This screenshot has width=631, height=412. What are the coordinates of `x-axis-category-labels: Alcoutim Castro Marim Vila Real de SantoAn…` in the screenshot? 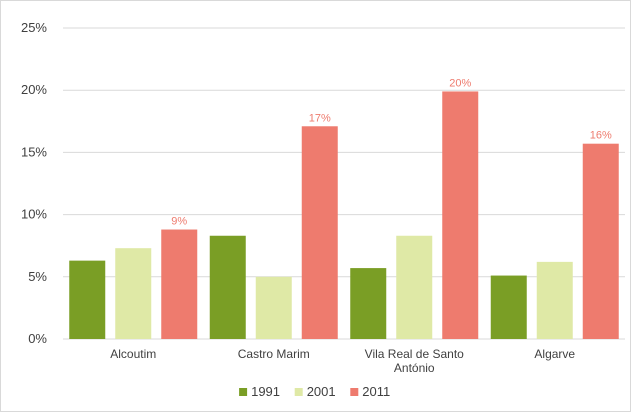 It's located at (342, 361).